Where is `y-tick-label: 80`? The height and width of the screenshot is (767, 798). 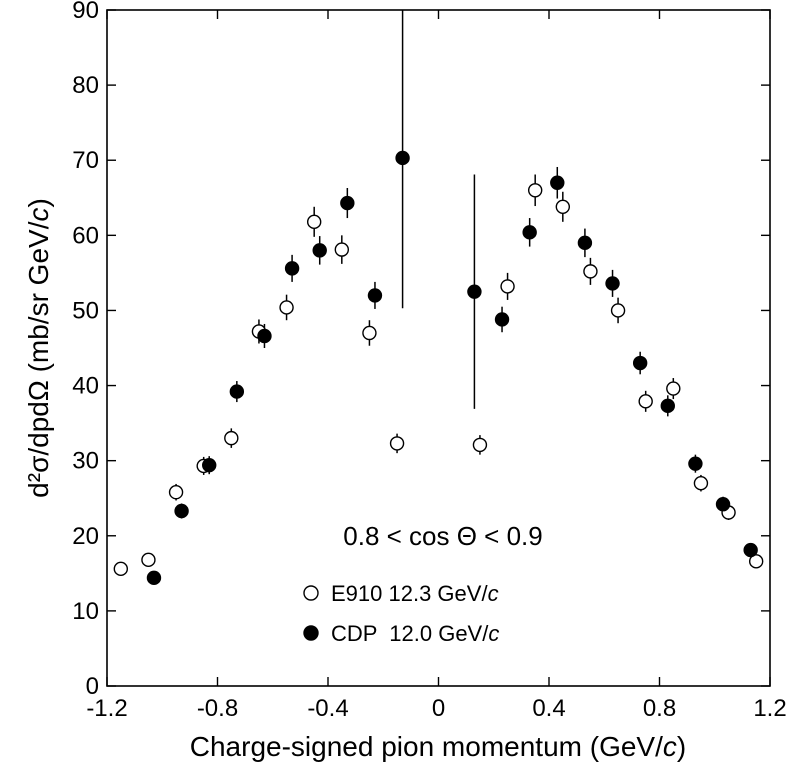
y-tick-label: 80 is located at coordinates (85, 85).